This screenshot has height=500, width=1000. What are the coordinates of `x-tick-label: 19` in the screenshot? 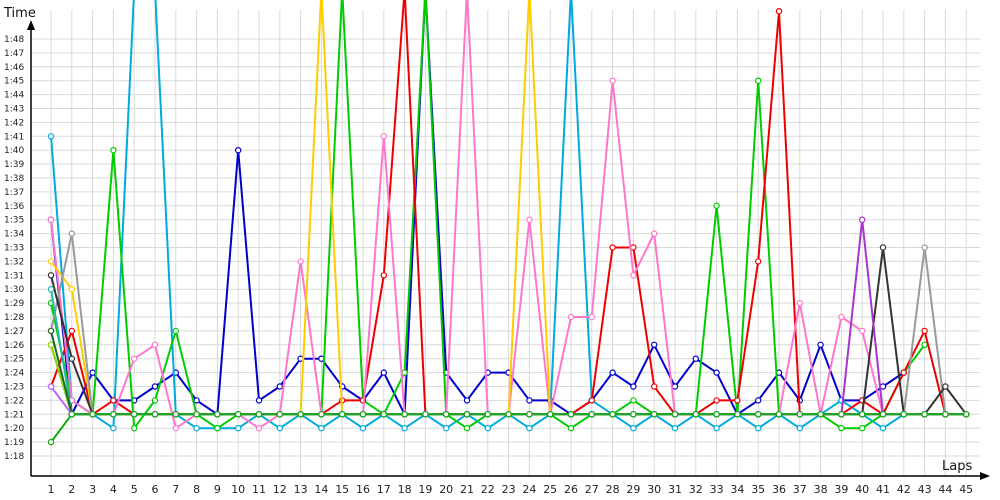 It's located at (425, 489).